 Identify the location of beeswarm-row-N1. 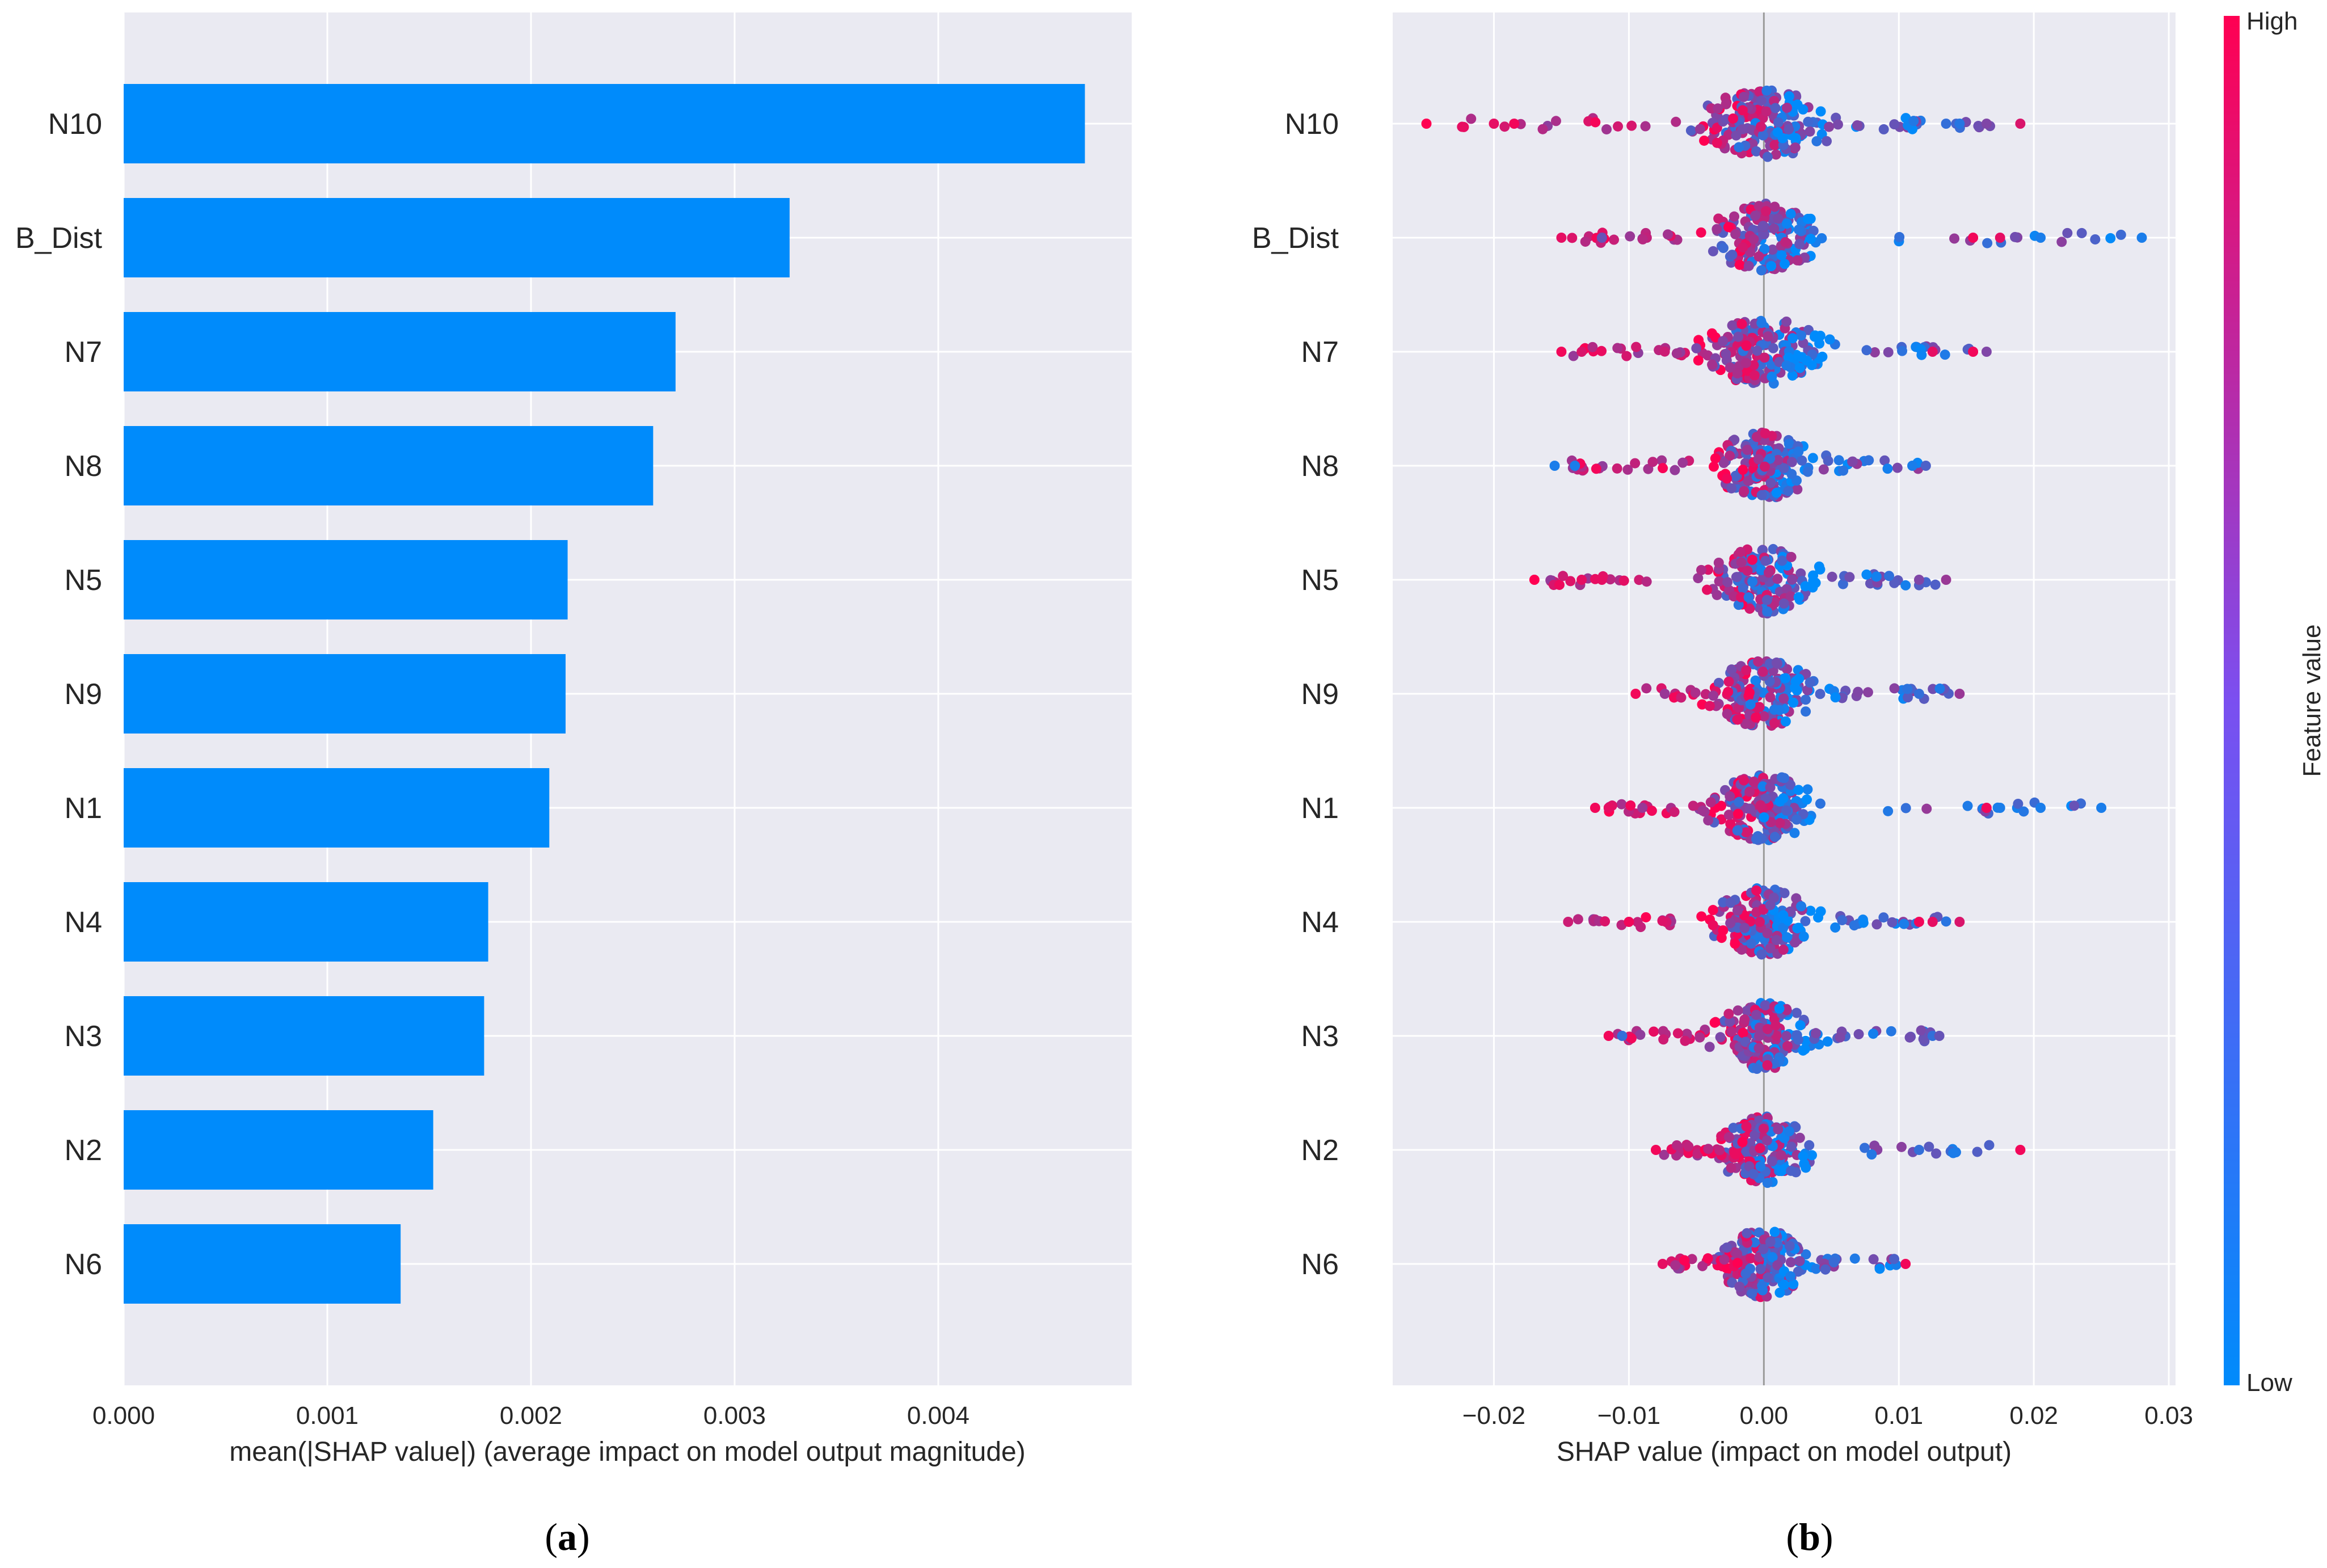
(1848, 807).